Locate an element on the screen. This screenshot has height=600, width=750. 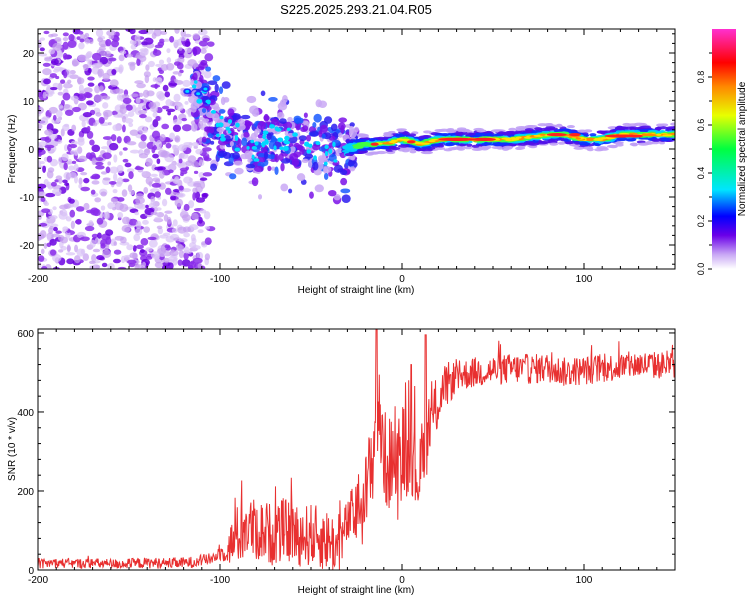
snr-xtick-label: 0 is located at coordinates (402, 580).